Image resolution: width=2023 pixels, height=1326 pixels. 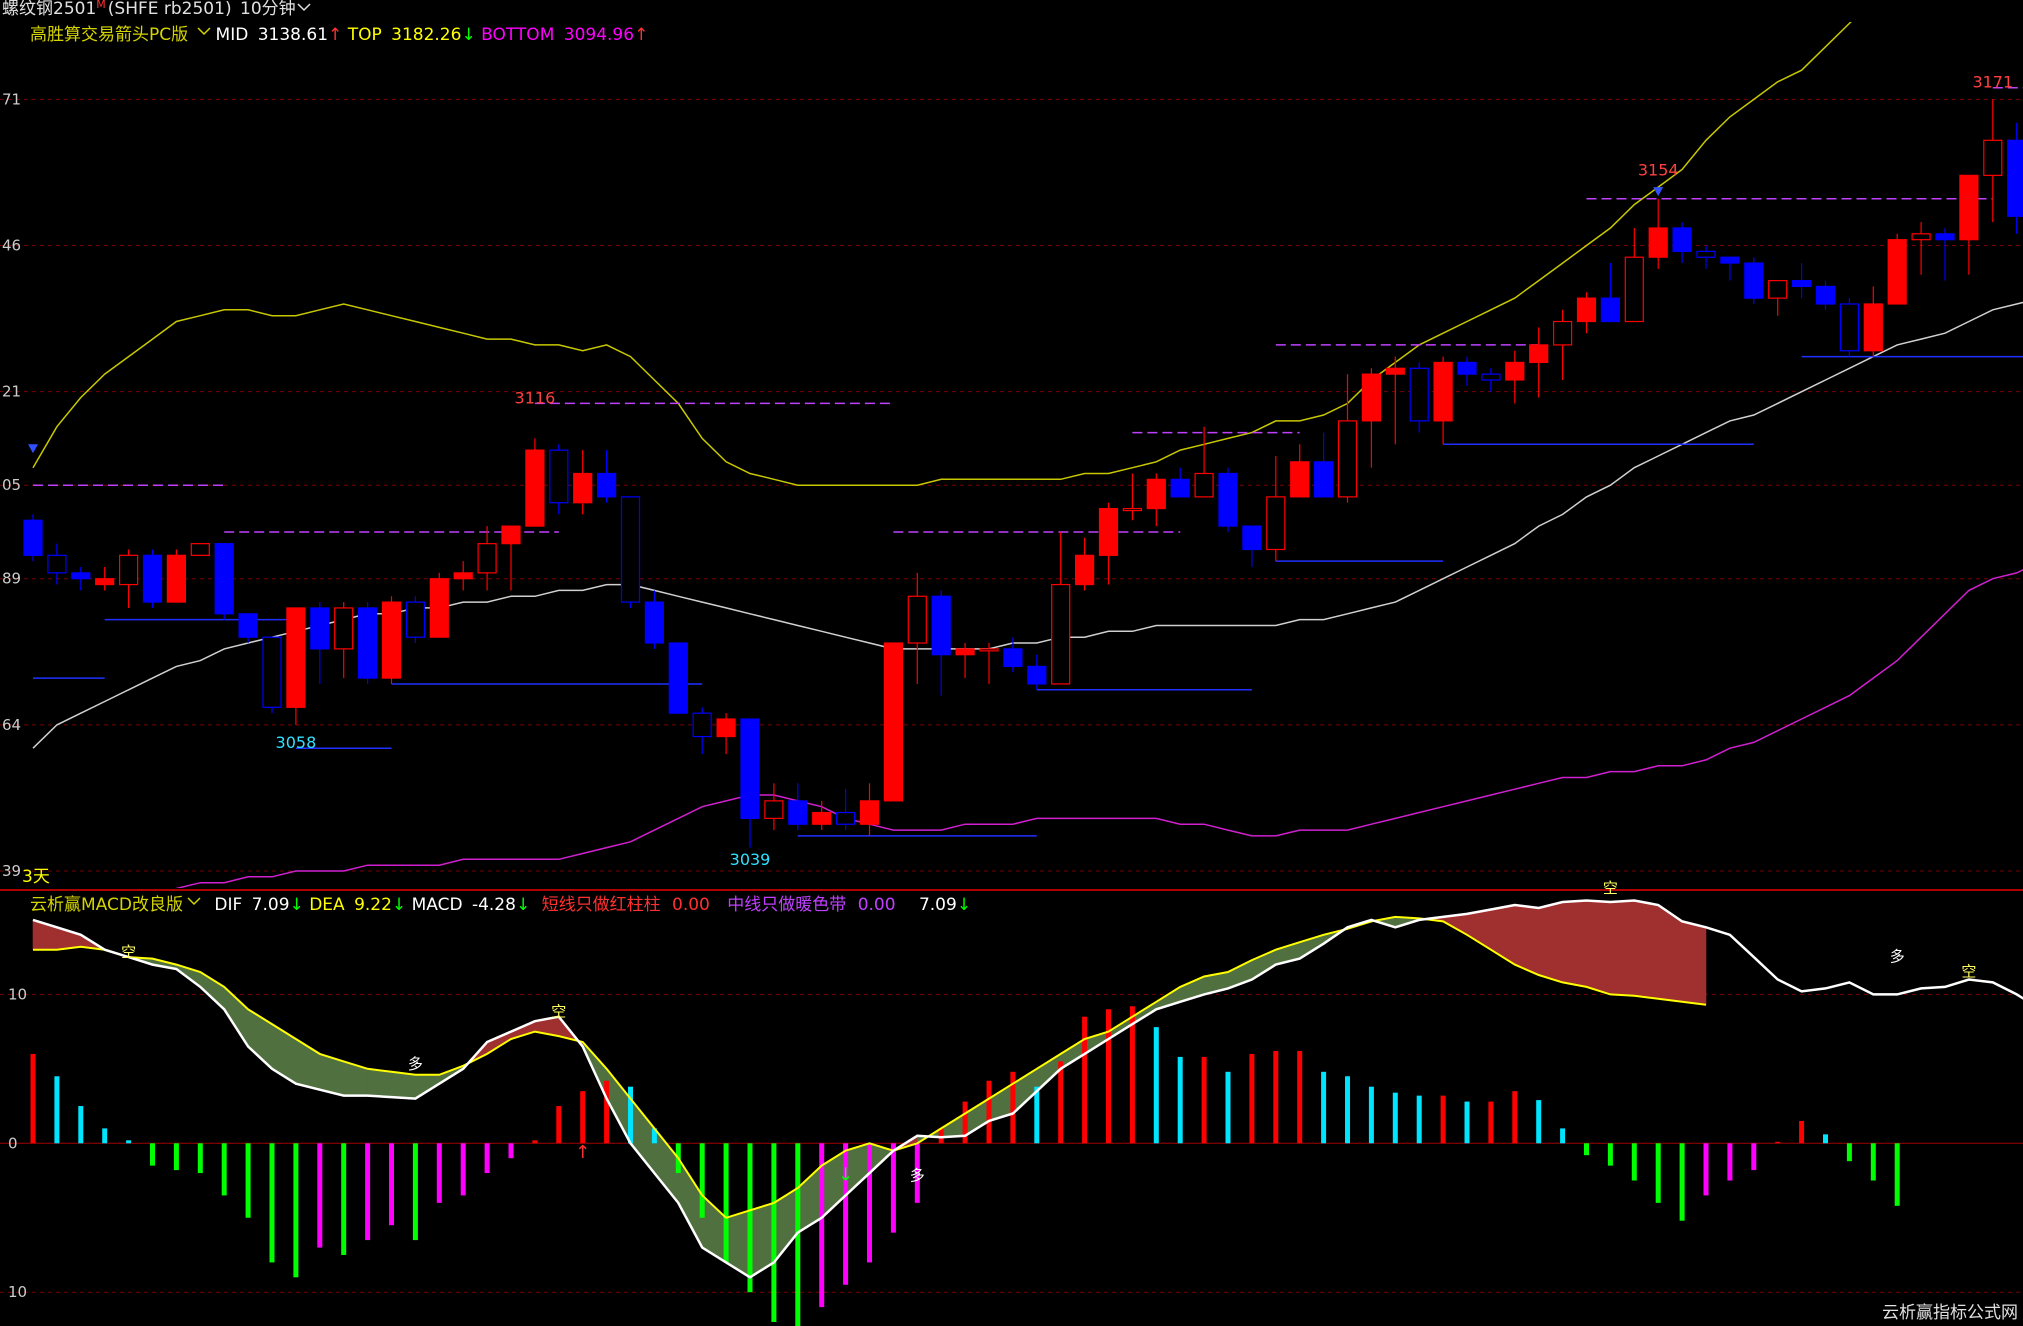 I want to click on macd-axis-labels: 10 0 10, so click(x=17, y=1143).